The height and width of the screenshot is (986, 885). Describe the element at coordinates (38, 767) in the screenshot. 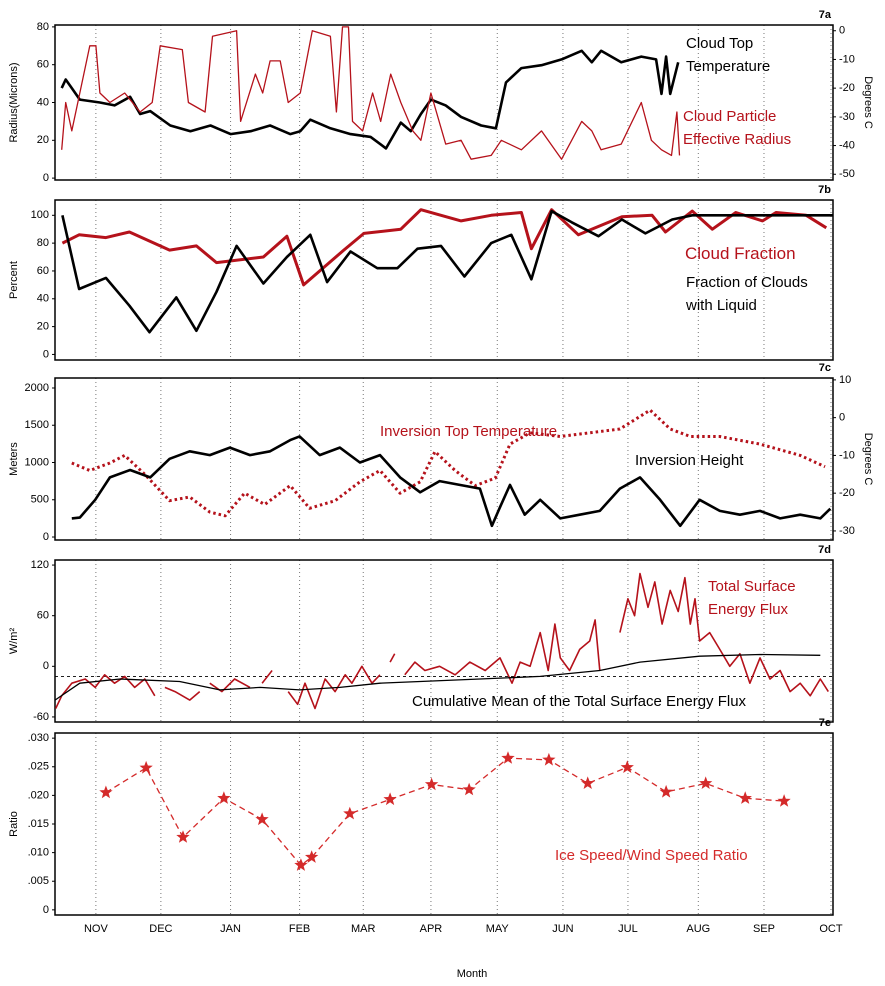

I see `y-tick-label: .025` at that location.